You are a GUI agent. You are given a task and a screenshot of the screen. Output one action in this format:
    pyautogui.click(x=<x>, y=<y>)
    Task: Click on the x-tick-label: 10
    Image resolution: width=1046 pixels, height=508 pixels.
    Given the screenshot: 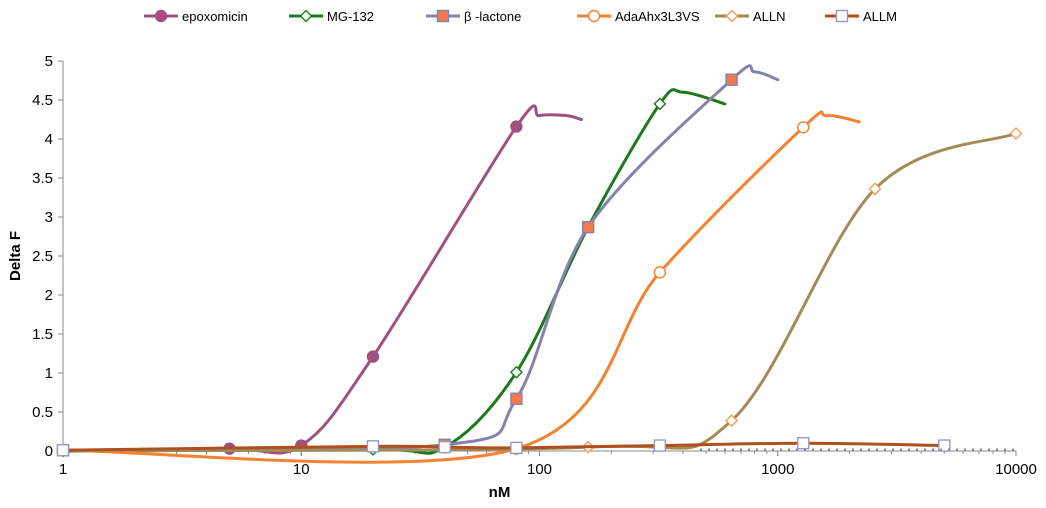 What is the action you would take?
    pyautogui.click(x=301, y=469)
    